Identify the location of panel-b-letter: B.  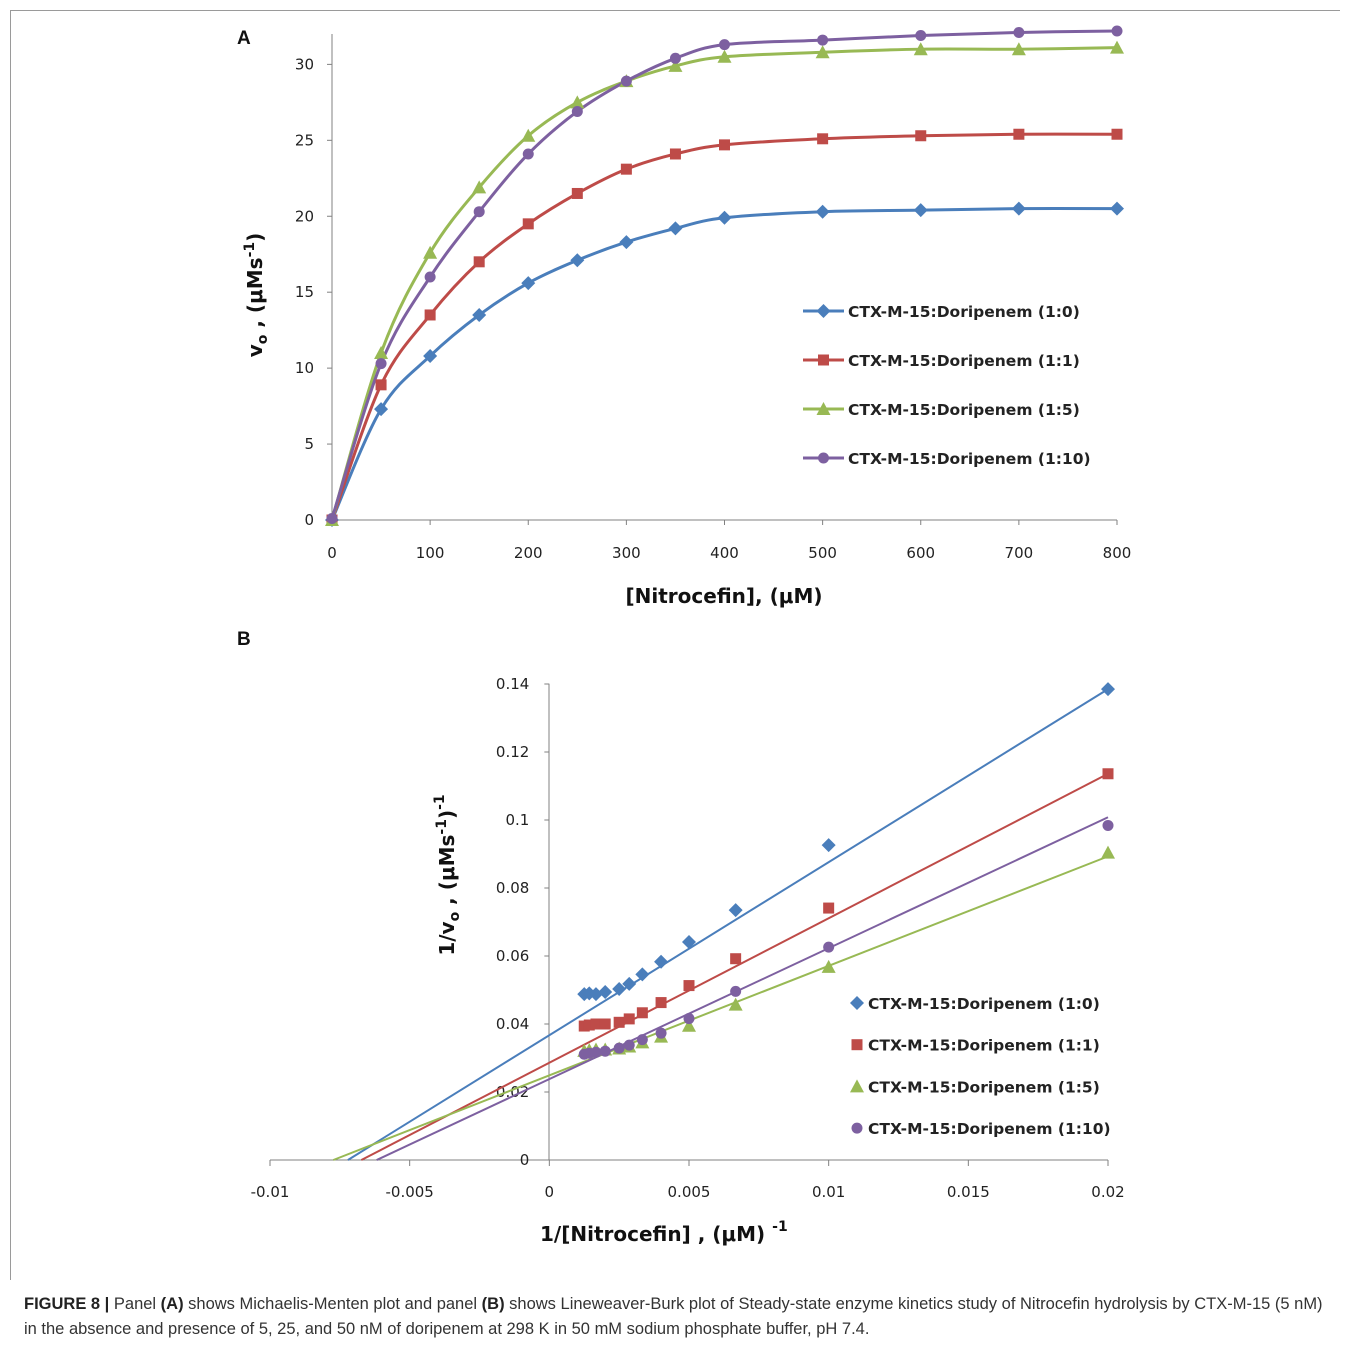
(244, 639).